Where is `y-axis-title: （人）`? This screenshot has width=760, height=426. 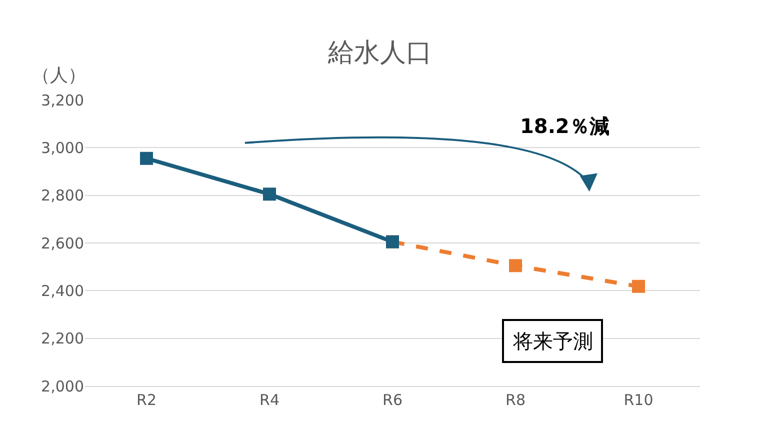 y-axis-title: （人） is located at coordinates (59, 75).